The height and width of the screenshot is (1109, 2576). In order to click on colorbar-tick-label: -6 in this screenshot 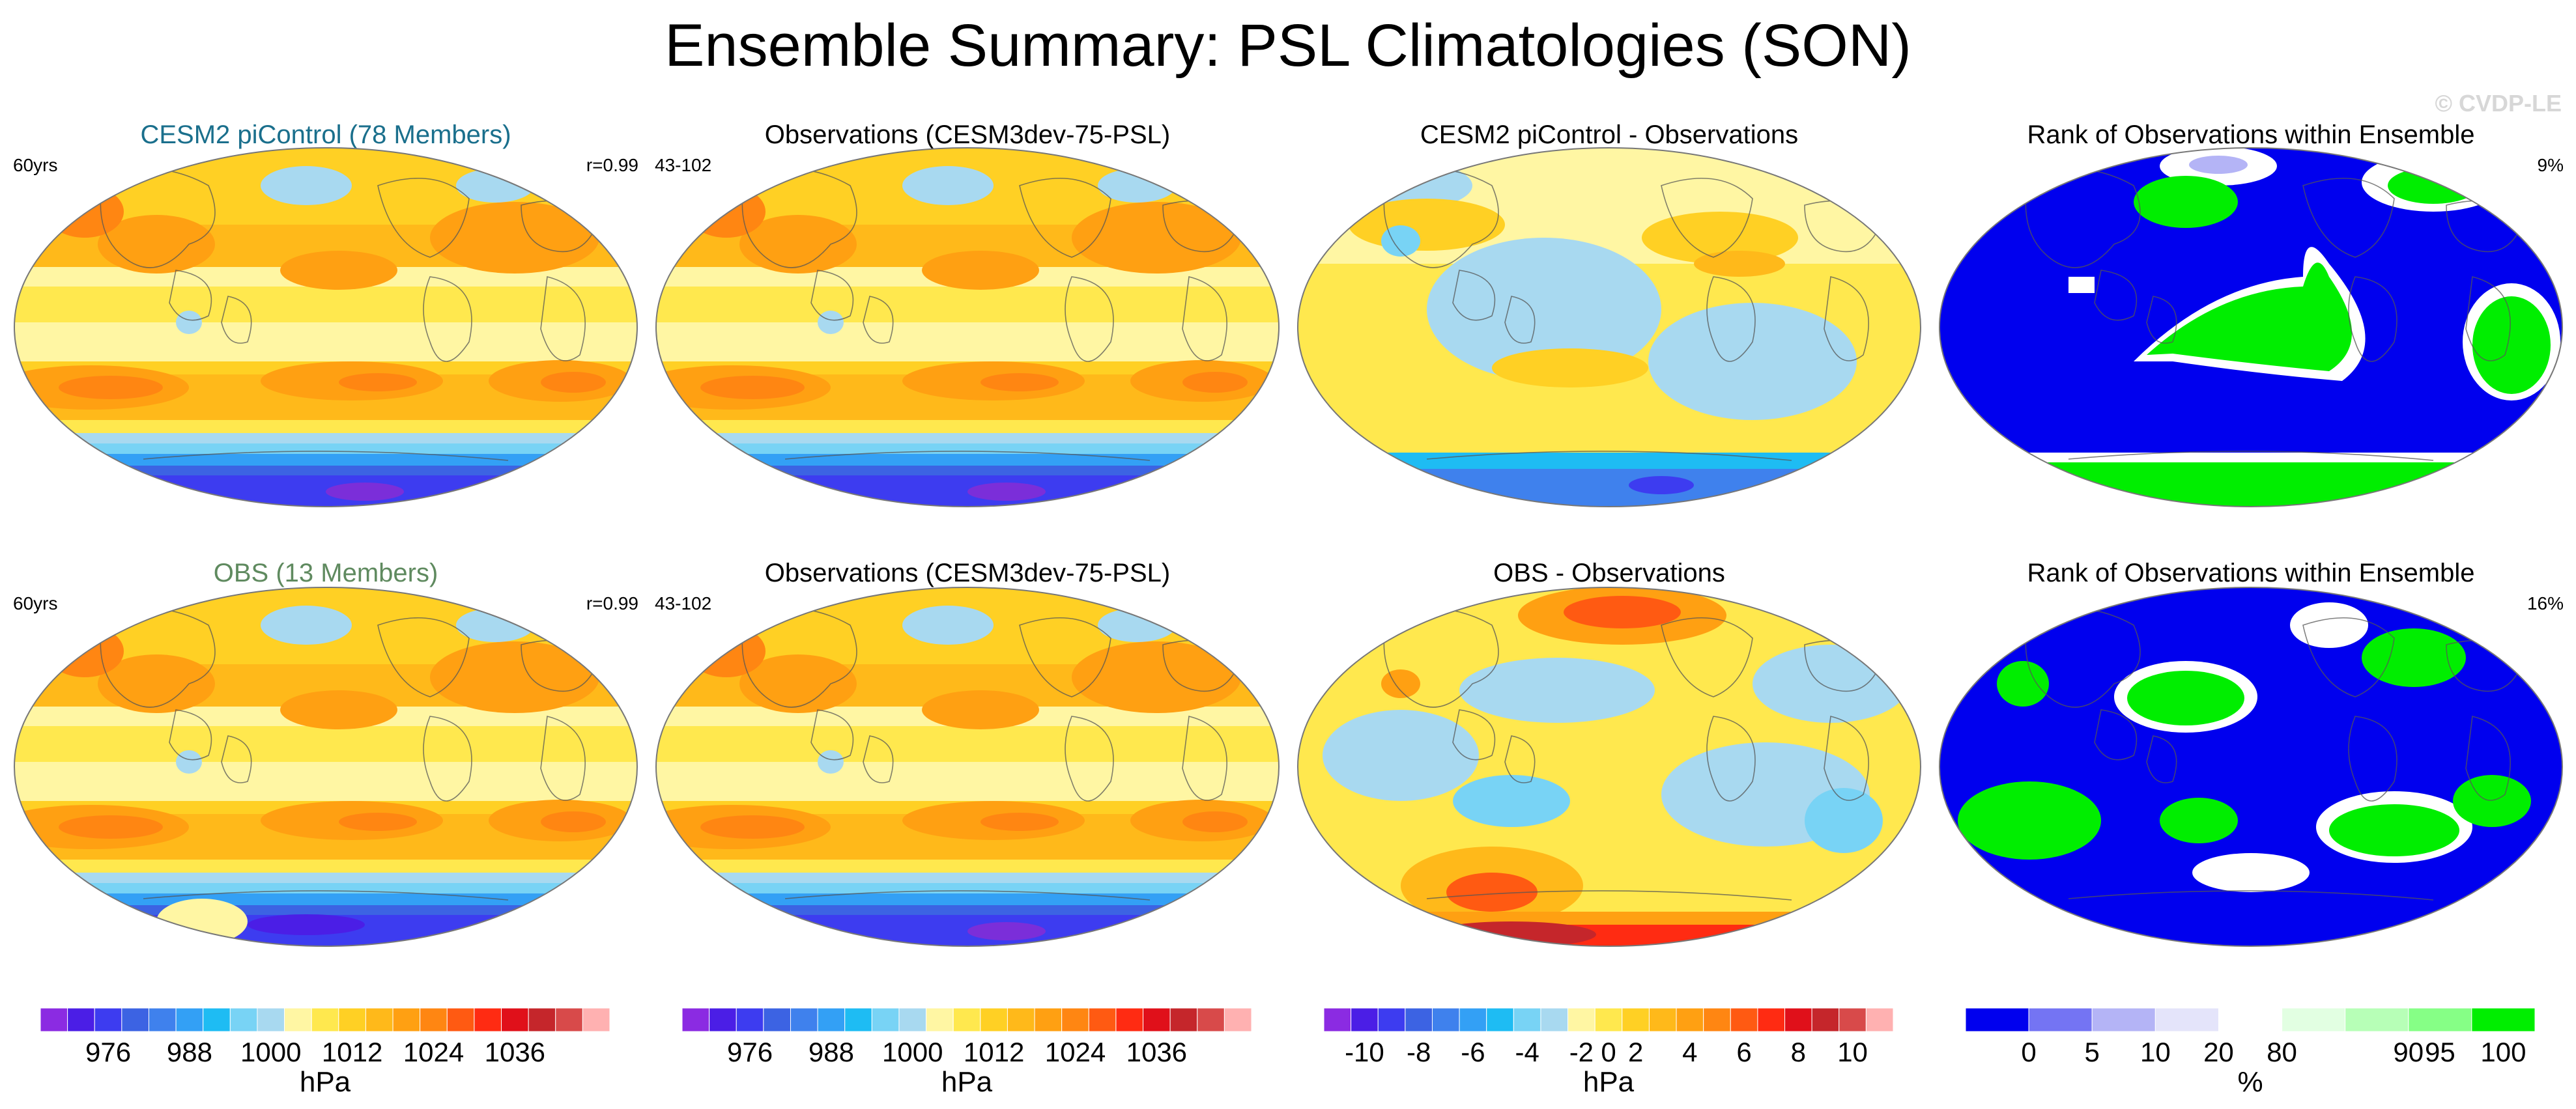, I will do `click(1473, 1052)`.